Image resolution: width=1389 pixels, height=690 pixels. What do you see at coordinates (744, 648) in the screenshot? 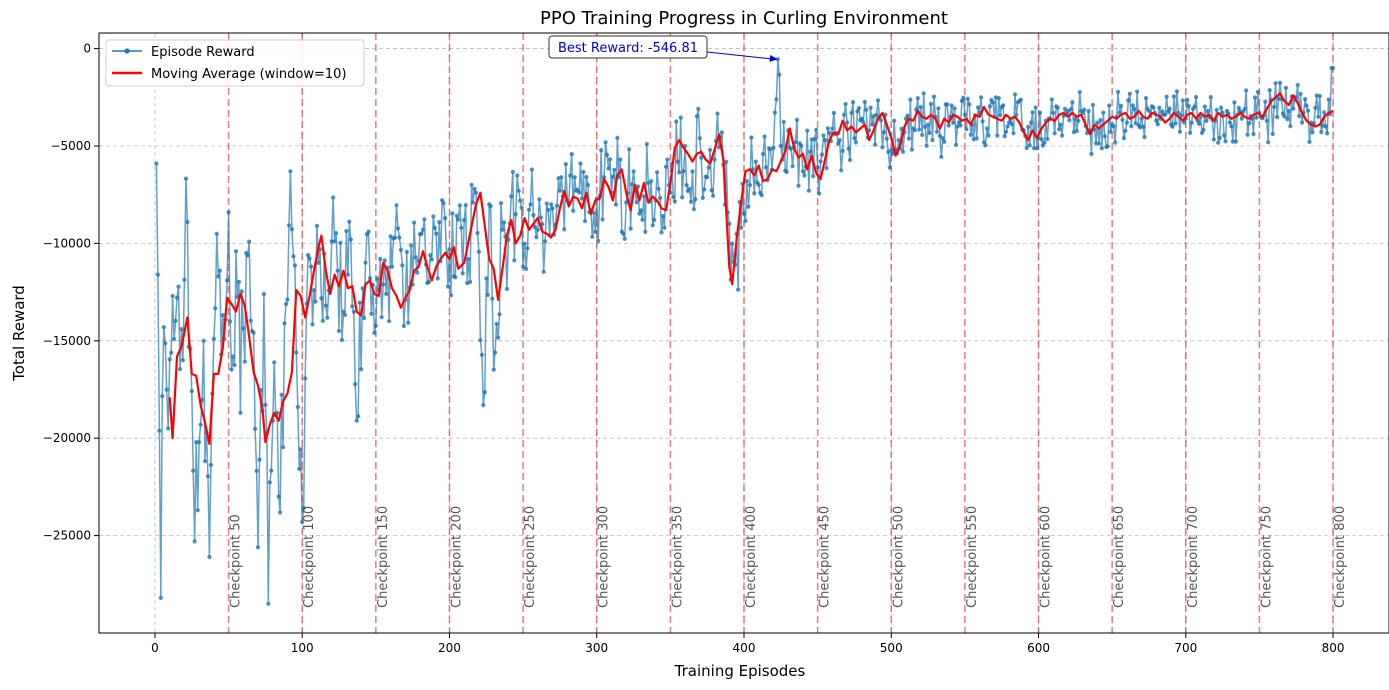
I see `x-tick-label: 400` at bounding box center [744, 648].